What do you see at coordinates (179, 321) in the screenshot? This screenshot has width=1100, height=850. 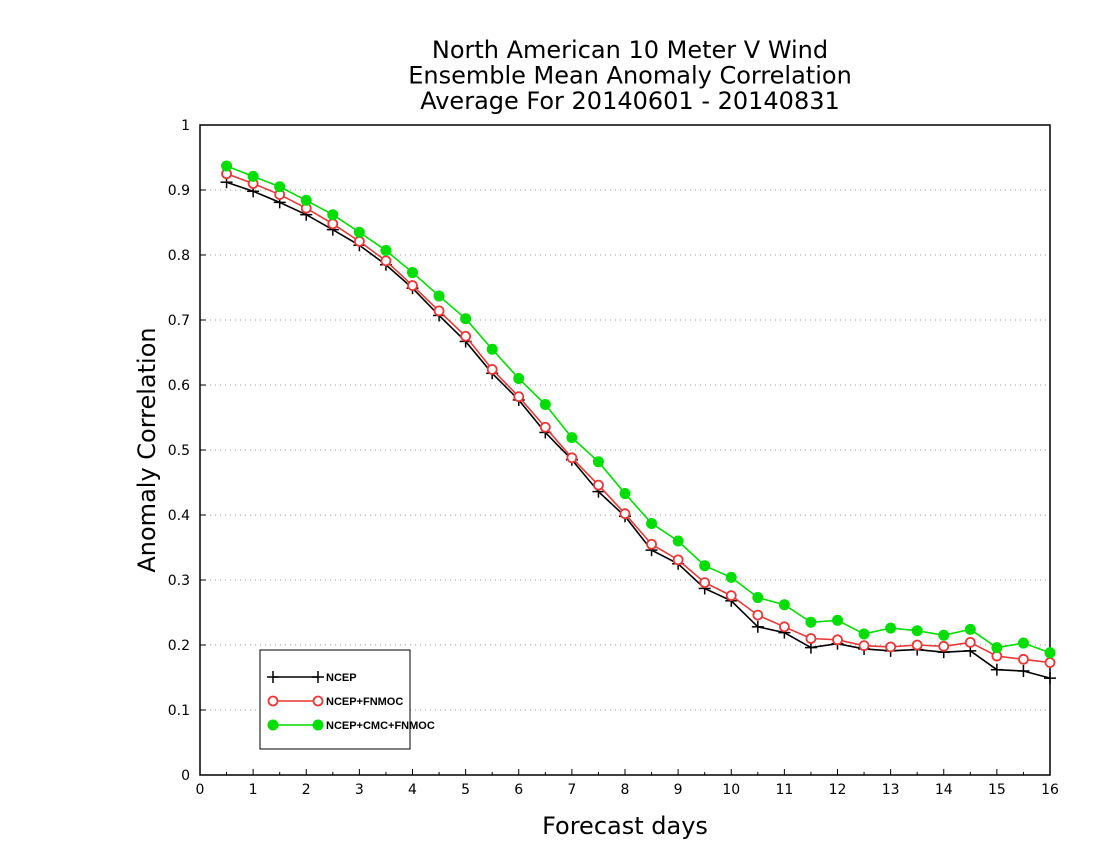 I see `y-tick-label: 0.7` at bounding box center [179, 321].